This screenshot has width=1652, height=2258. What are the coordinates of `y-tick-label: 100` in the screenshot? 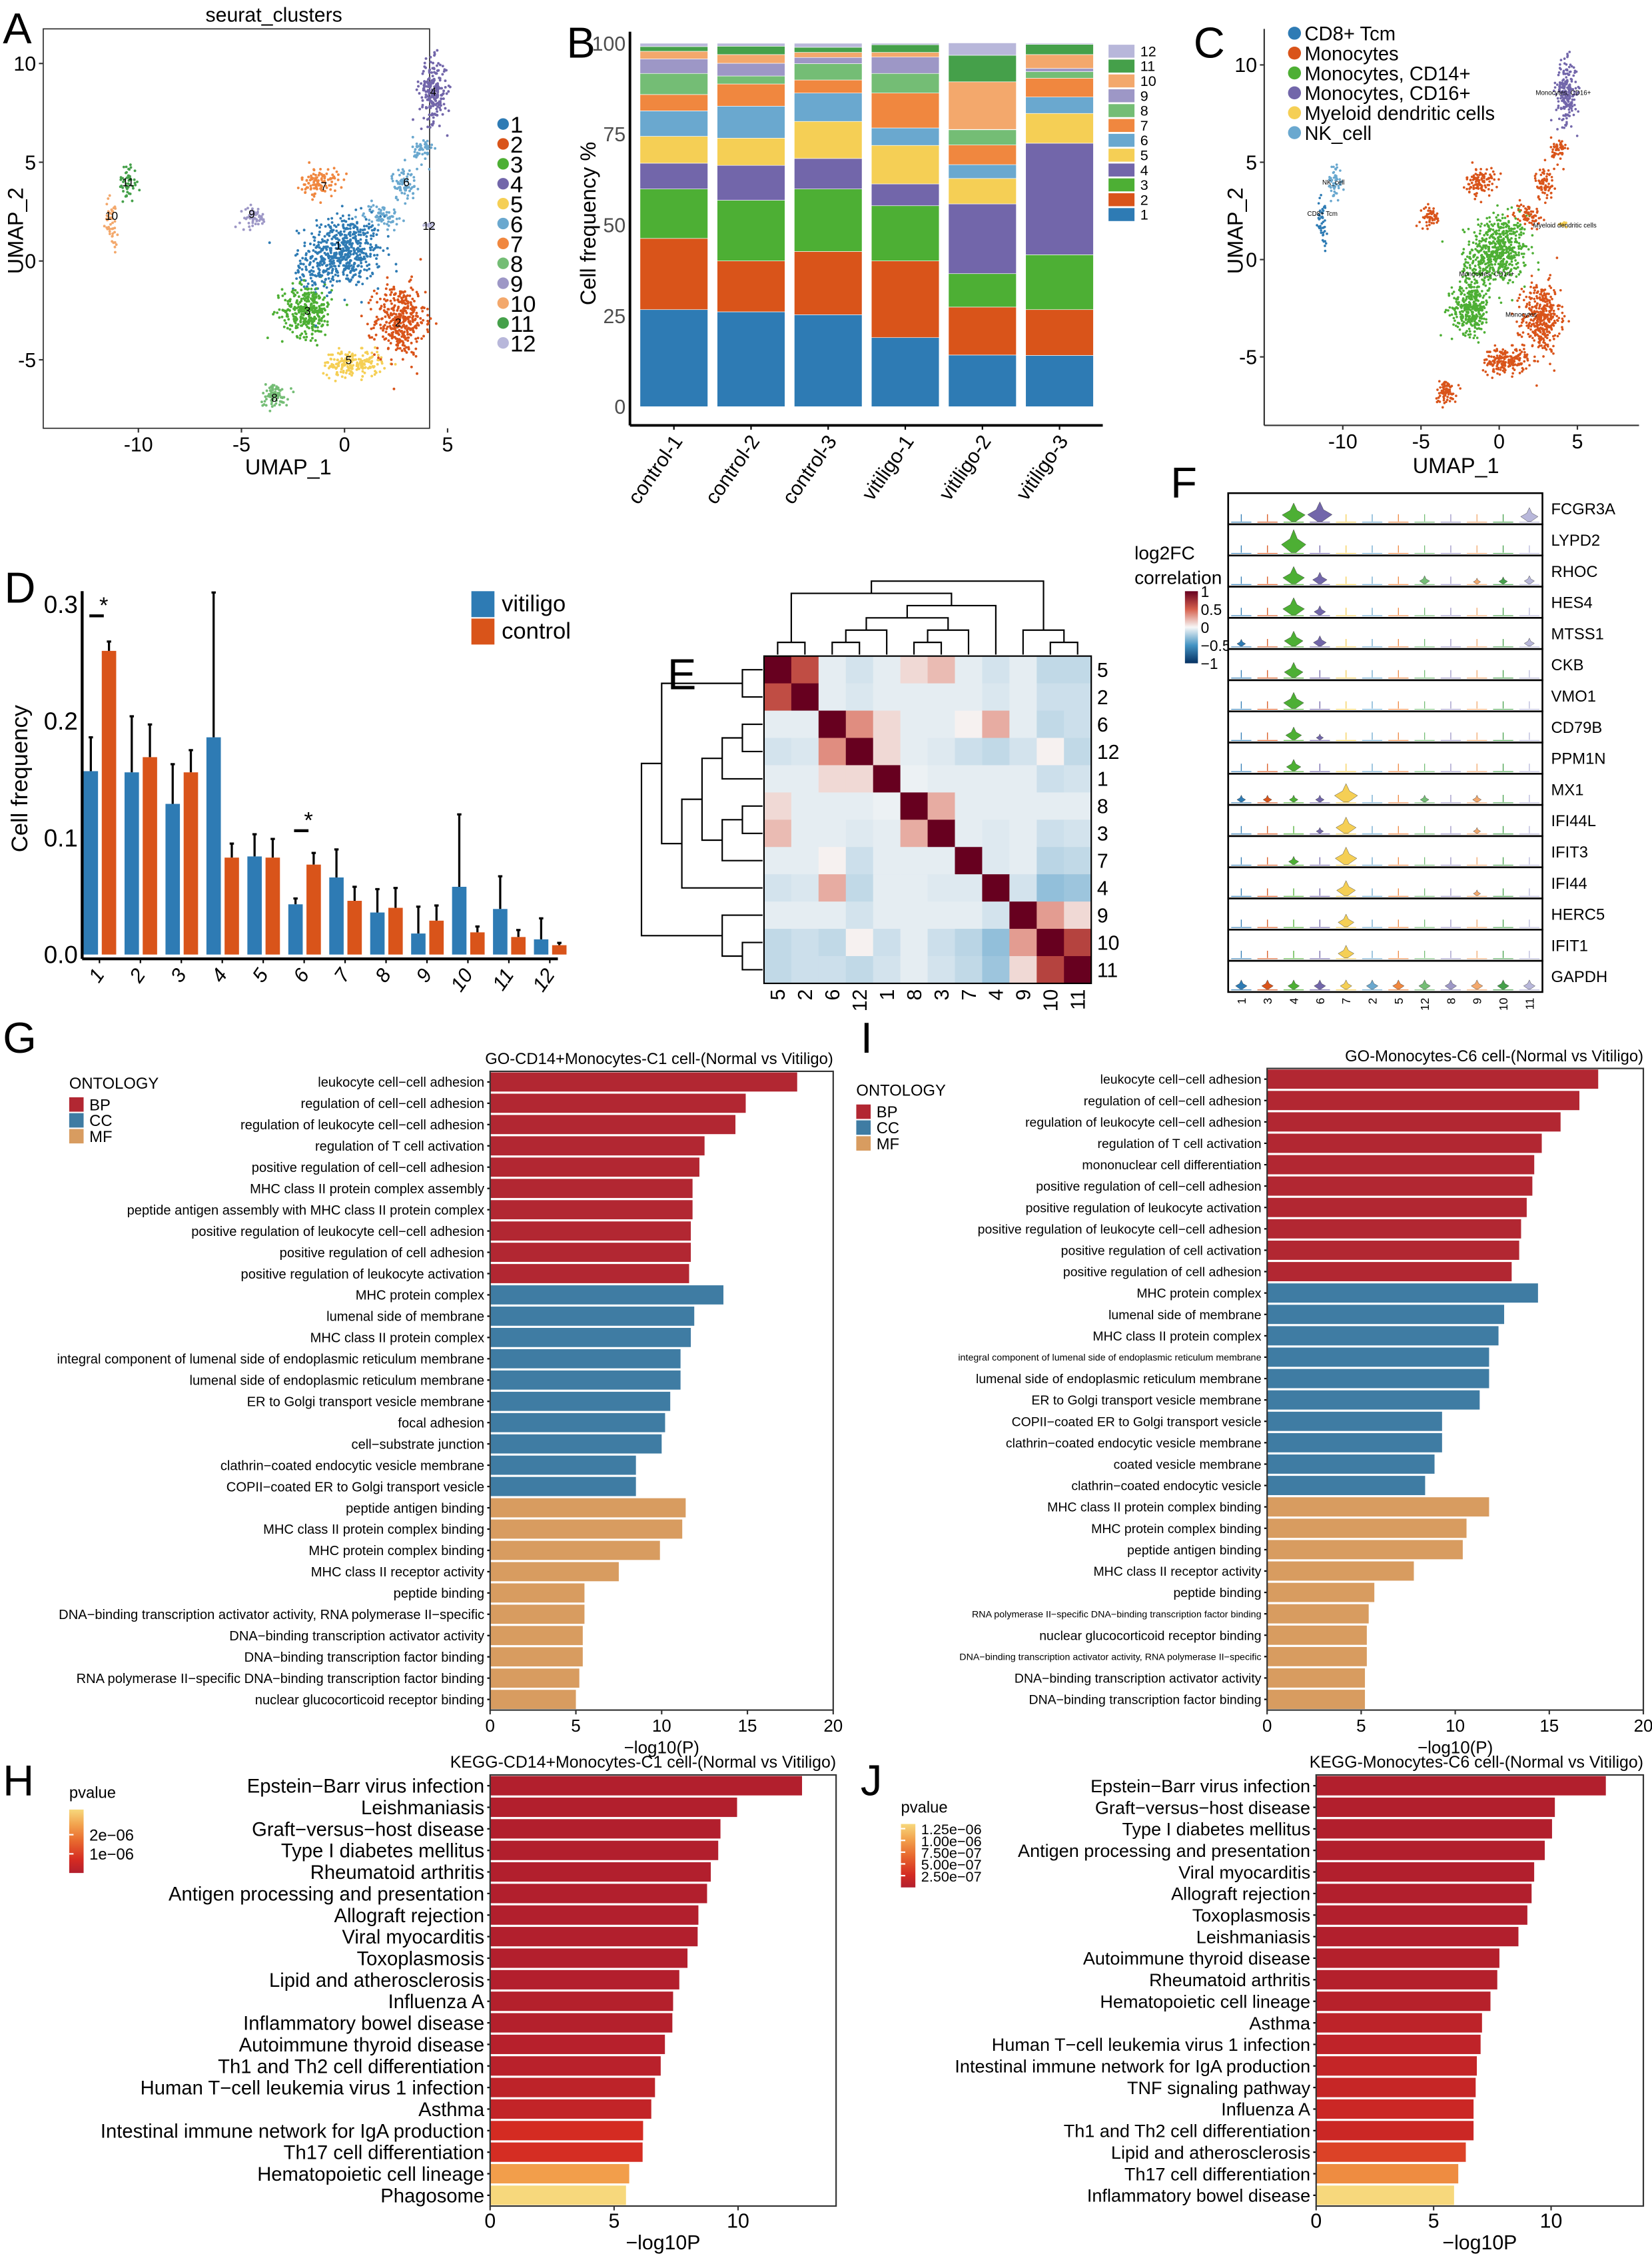 It's located at (609, 44).